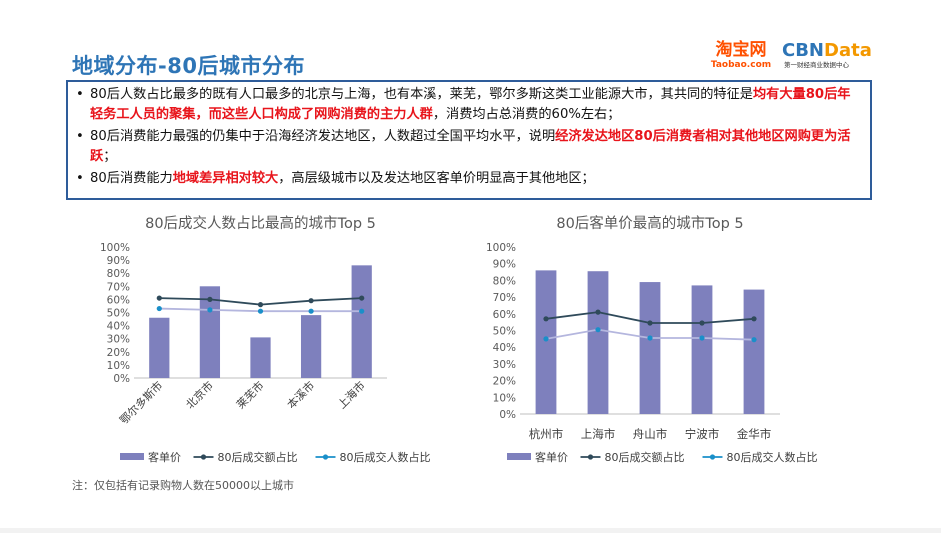 The height and width of the screenshot is (533, 941). What do you see at coordinates (803, 50) in the screenshot?
I see `cbn-logo-part: CBN` at bounding box center [803, 50].